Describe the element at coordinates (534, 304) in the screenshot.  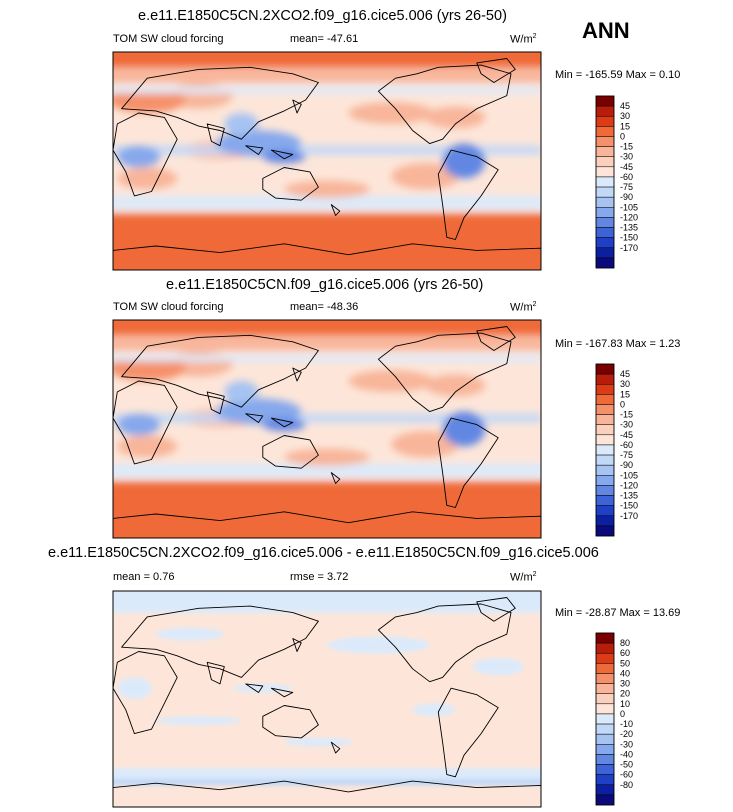
I see `panel2-units-sup: 2` at that location.